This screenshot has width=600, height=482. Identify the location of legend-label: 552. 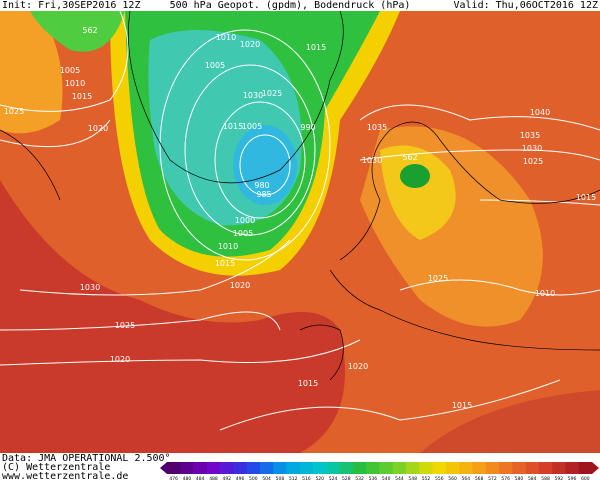
(426, 479).